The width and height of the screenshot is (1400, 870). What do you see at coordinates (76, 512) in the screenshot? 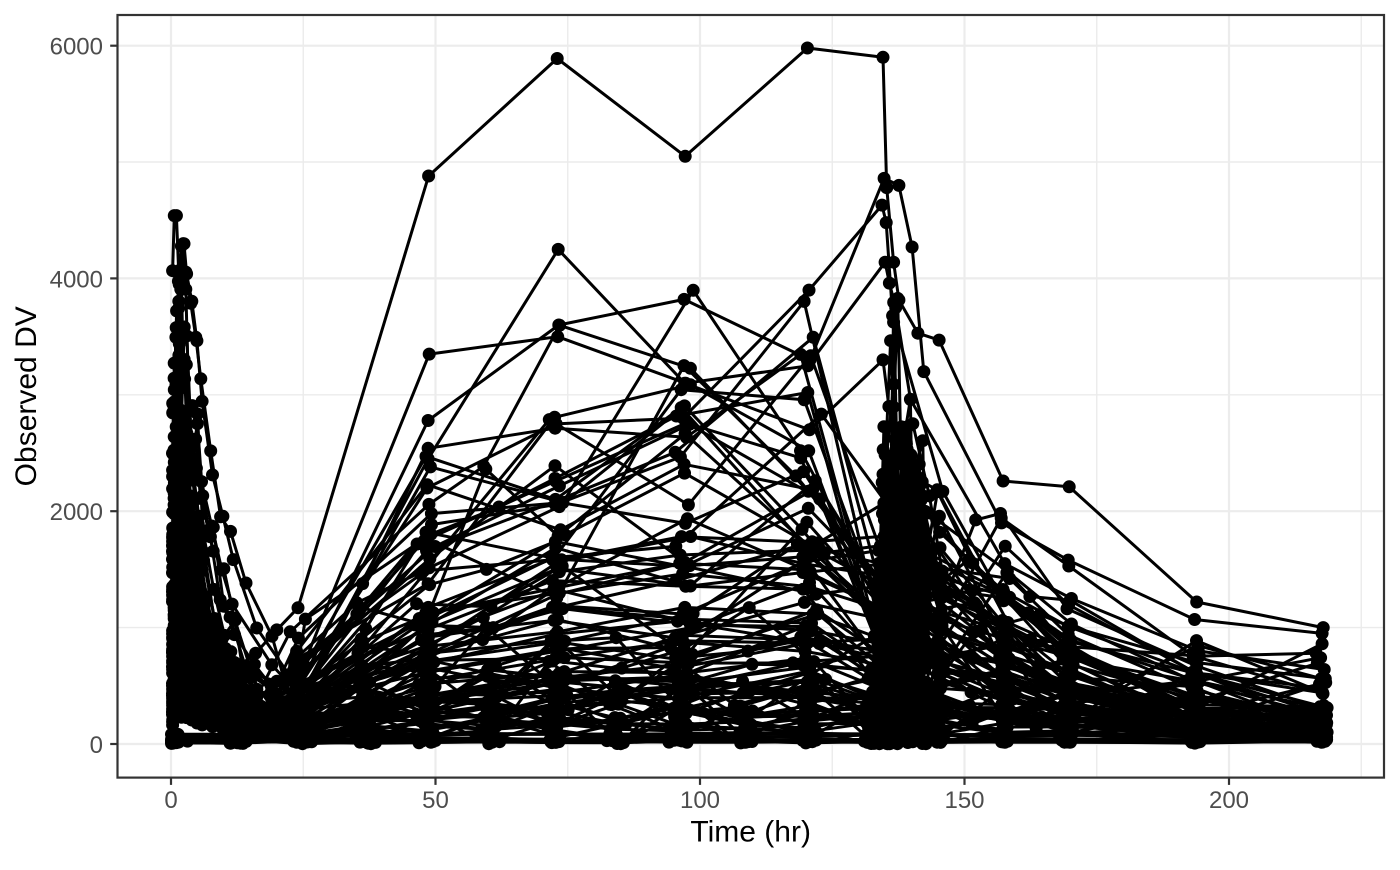
I see `svg-text: 2000` at bounding box center [76, 512].